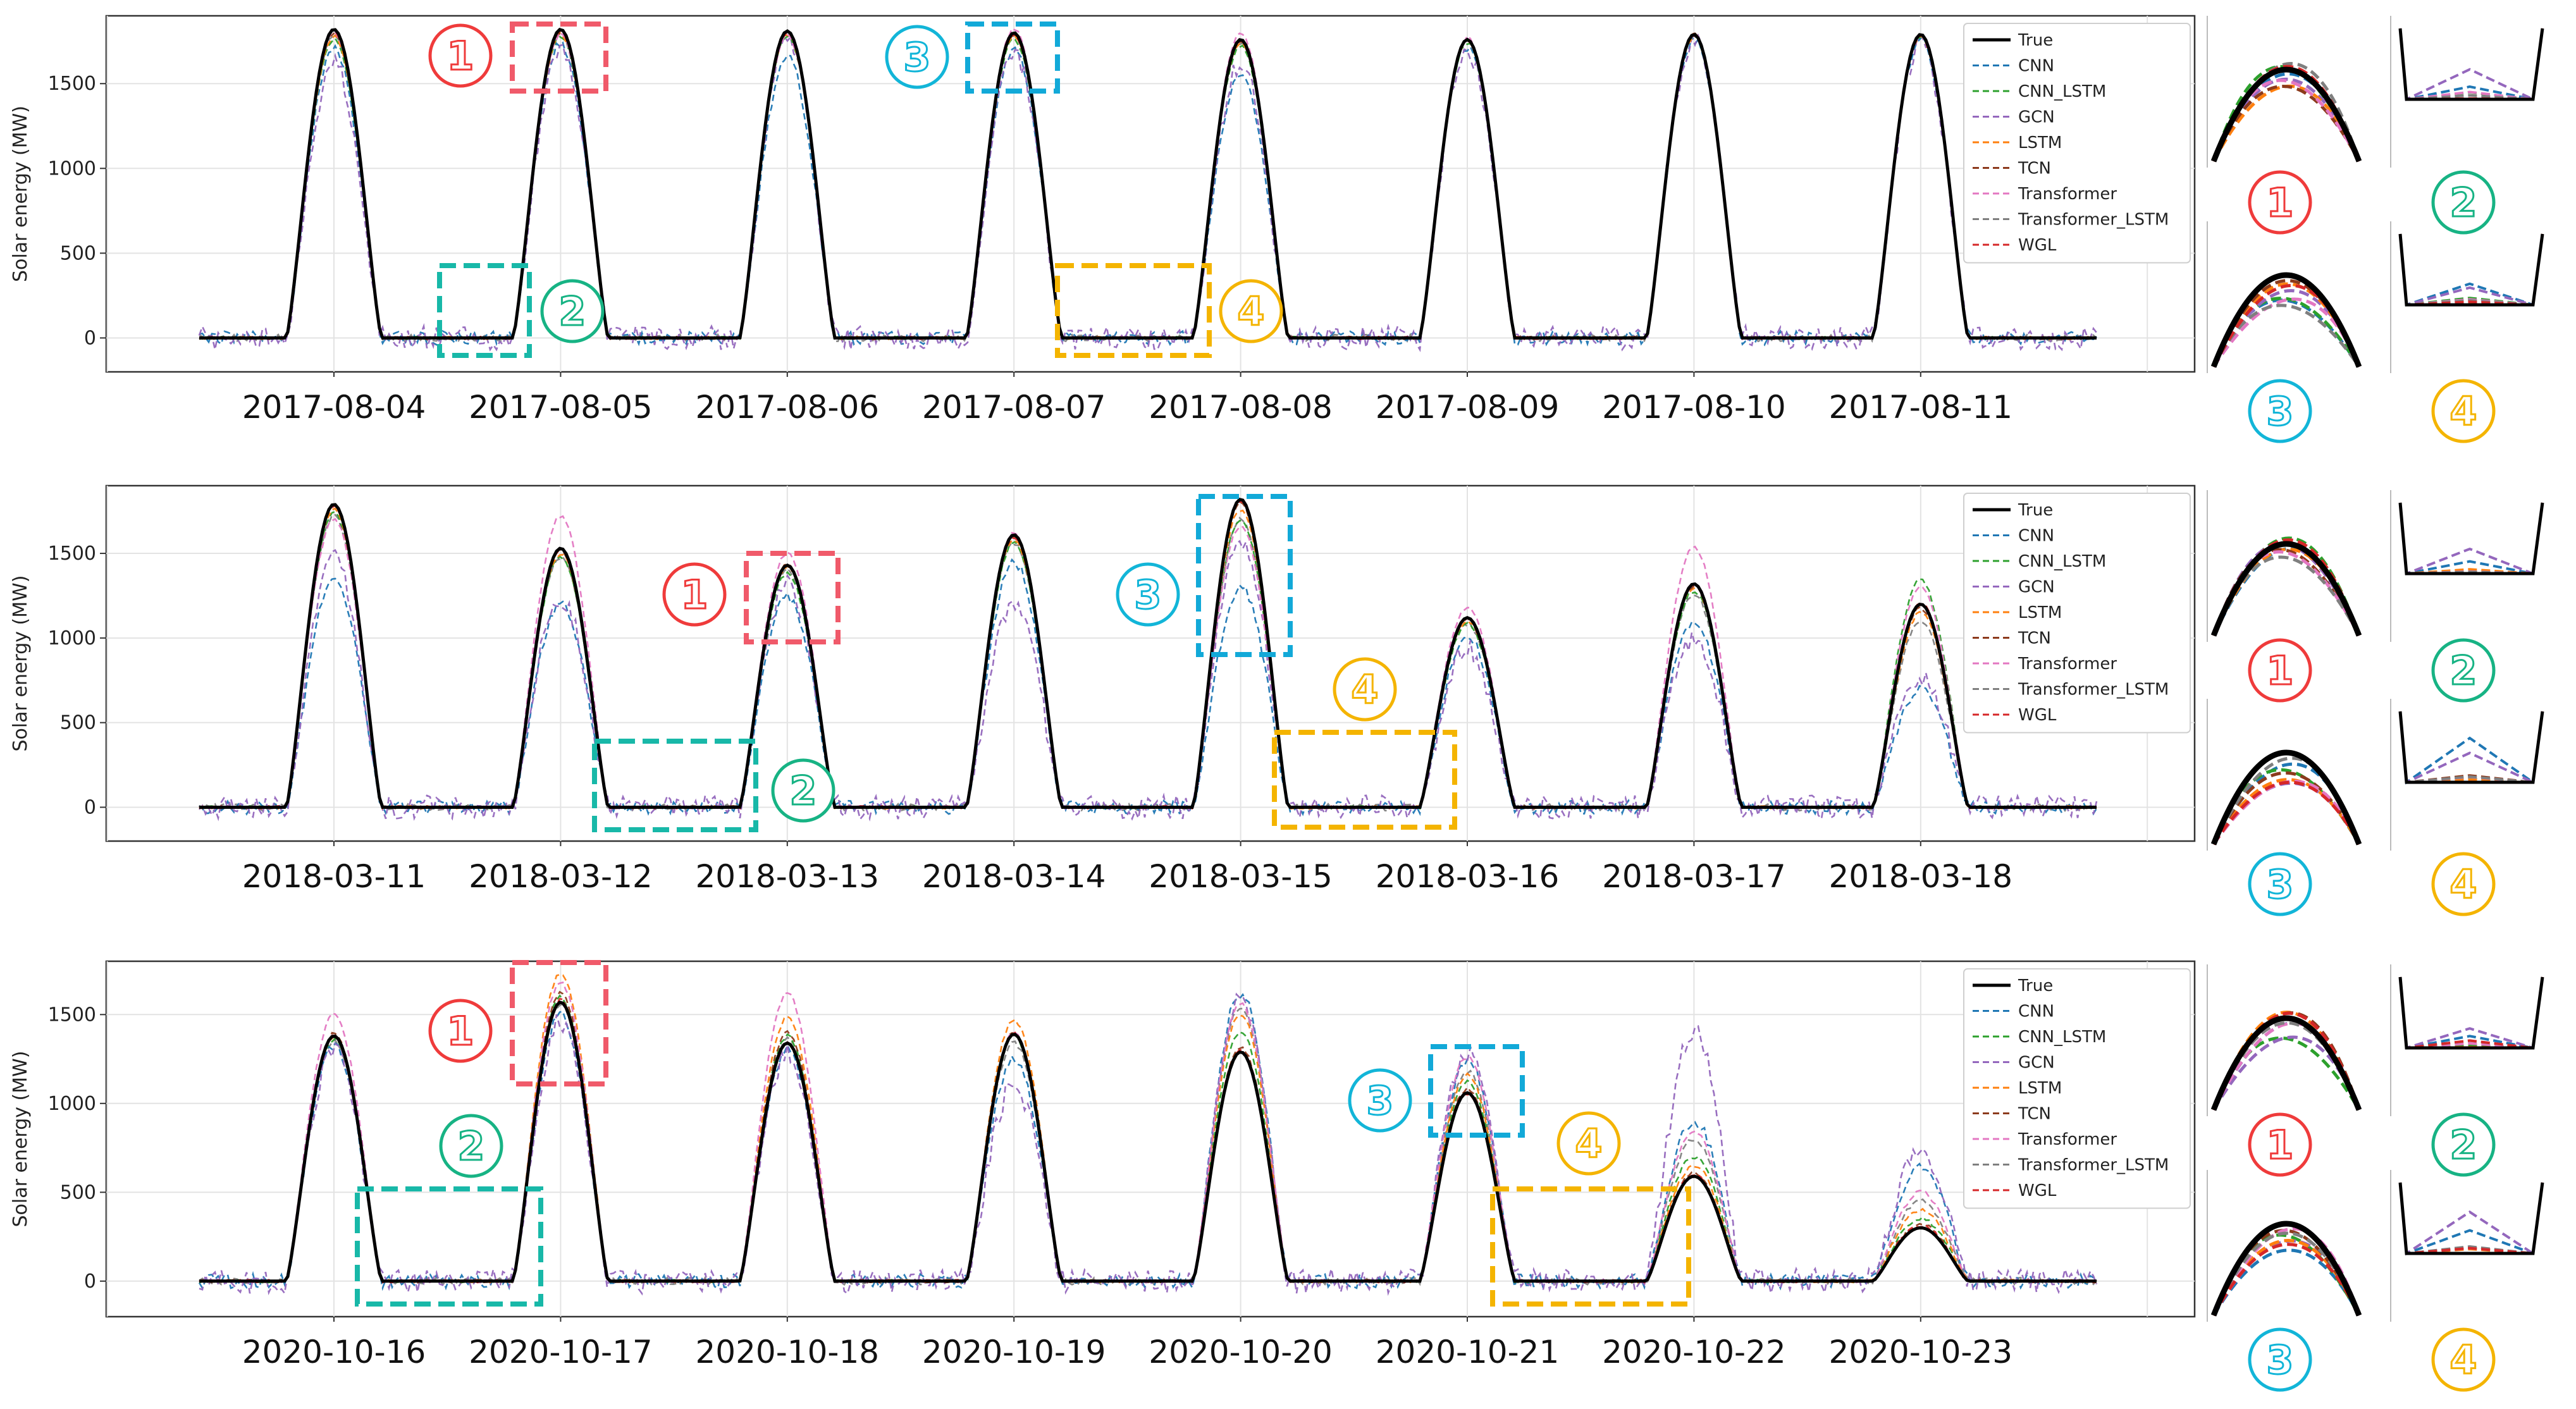 The height and width of the screenshot is (1409, 2576). I want to click on inset-marker-number-3: 3, so click(2279, 1360).